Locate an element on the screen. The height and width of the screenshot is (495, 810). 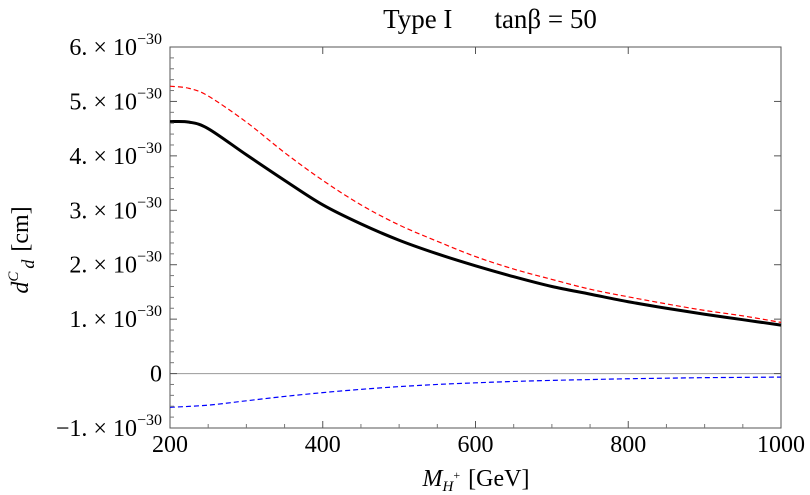
y-tick-label: 4. × 10−30 is located at coordinates (115, 155).